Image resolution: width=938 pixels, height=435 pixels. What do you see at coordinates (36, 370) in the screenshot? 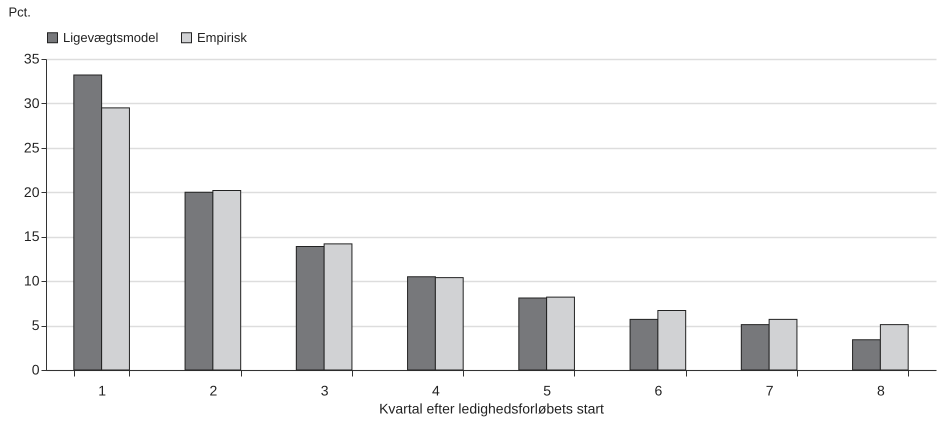
I see `y-tick-label: 0` at bounding box center [36, 370].